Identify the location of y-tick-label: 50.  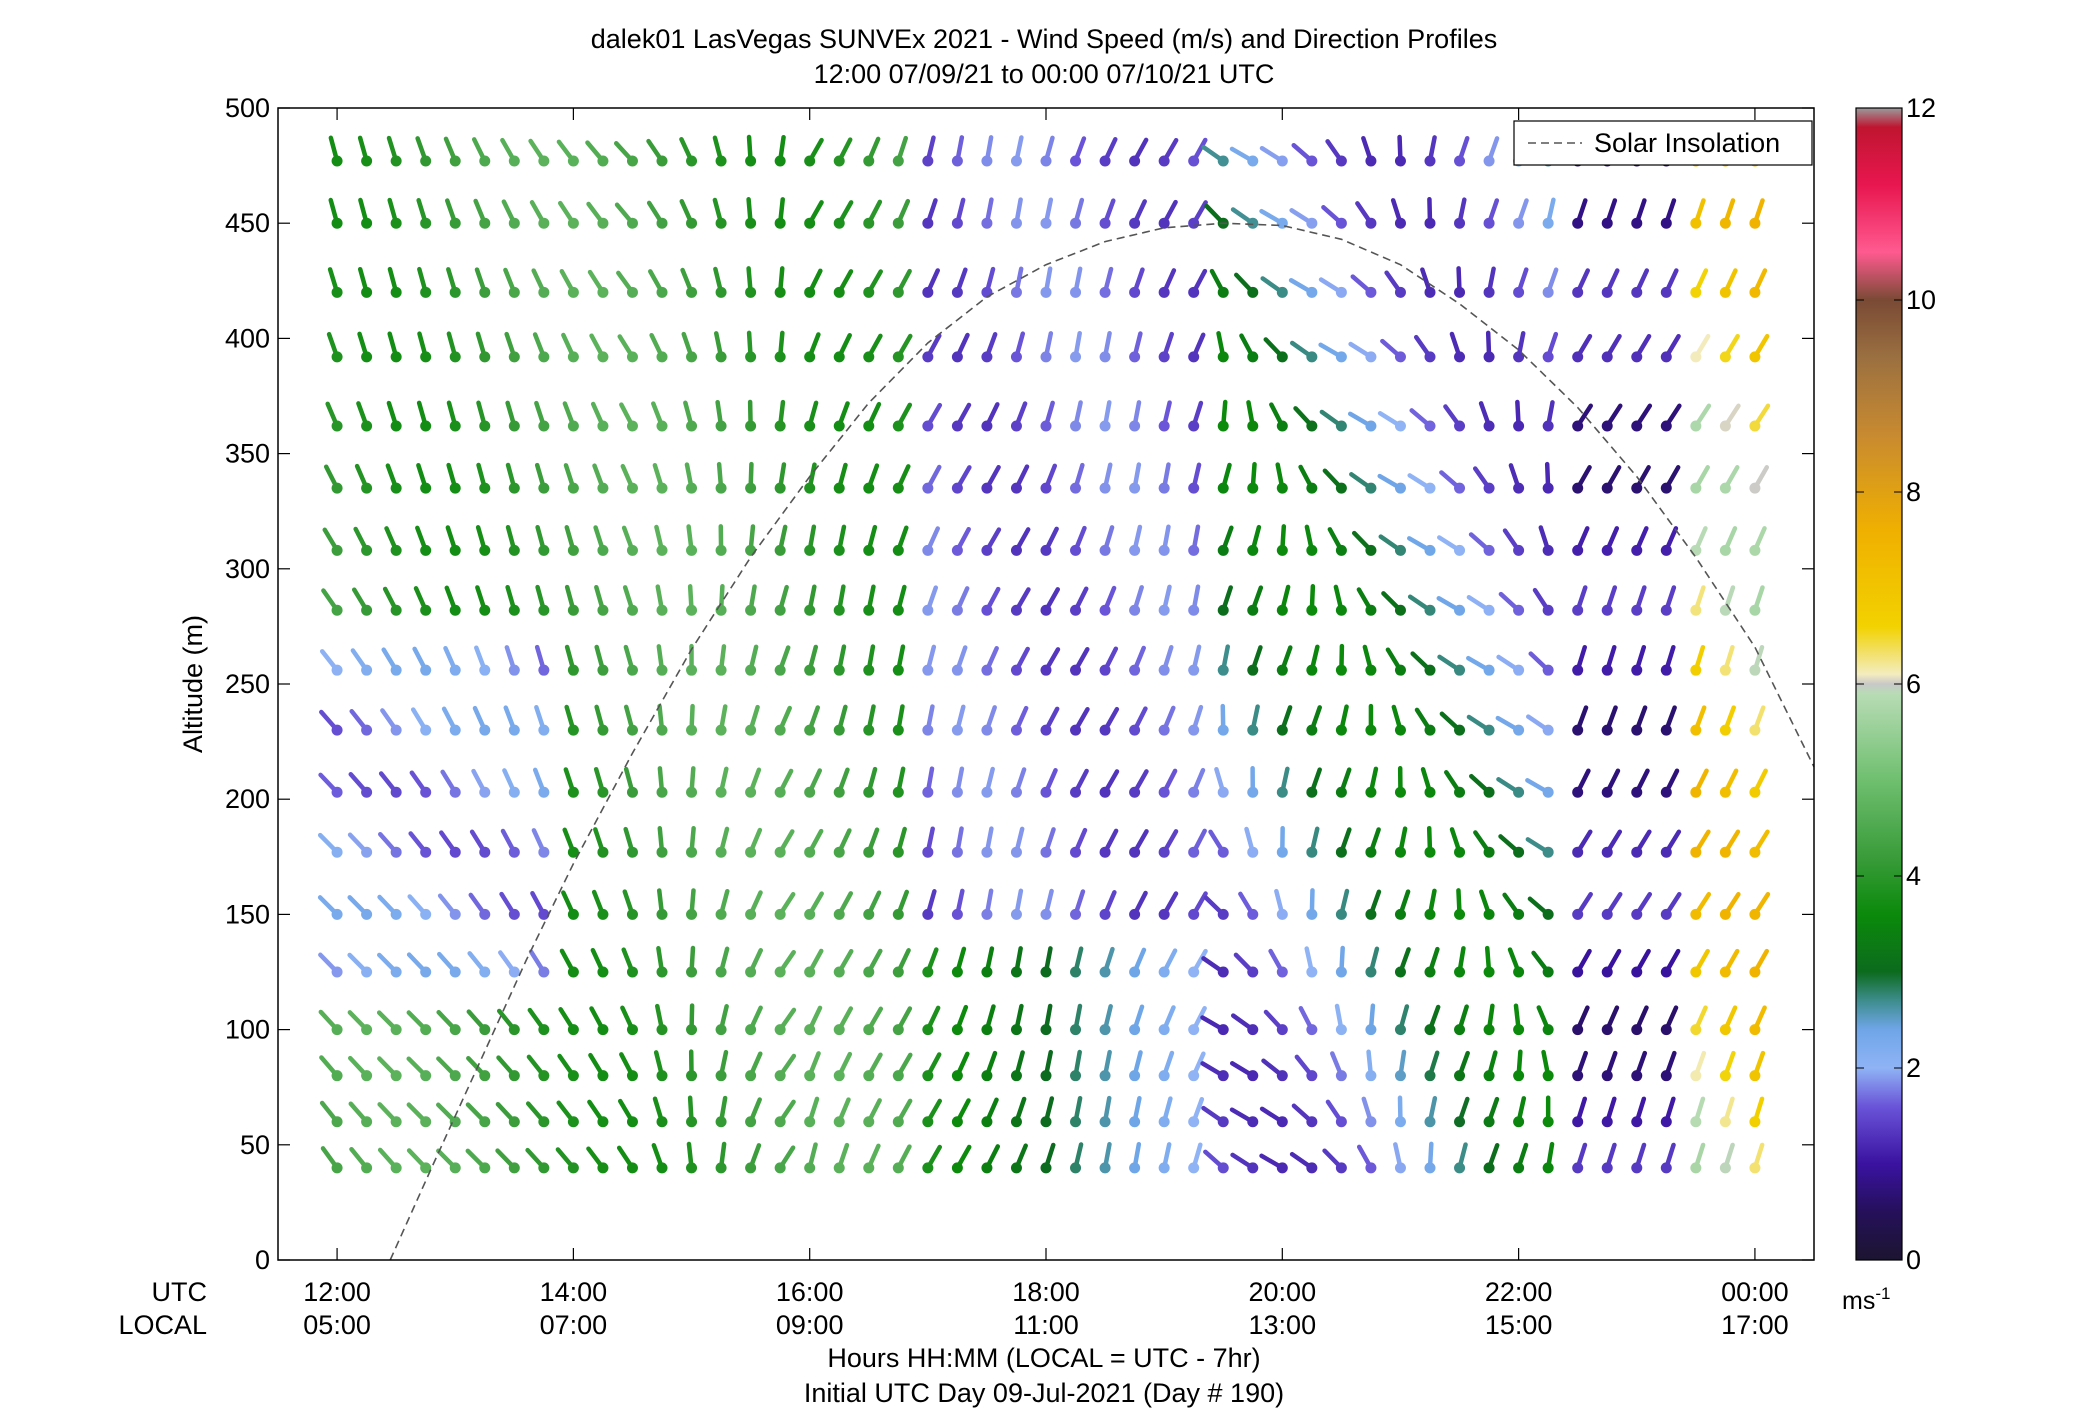
(255, 1145).